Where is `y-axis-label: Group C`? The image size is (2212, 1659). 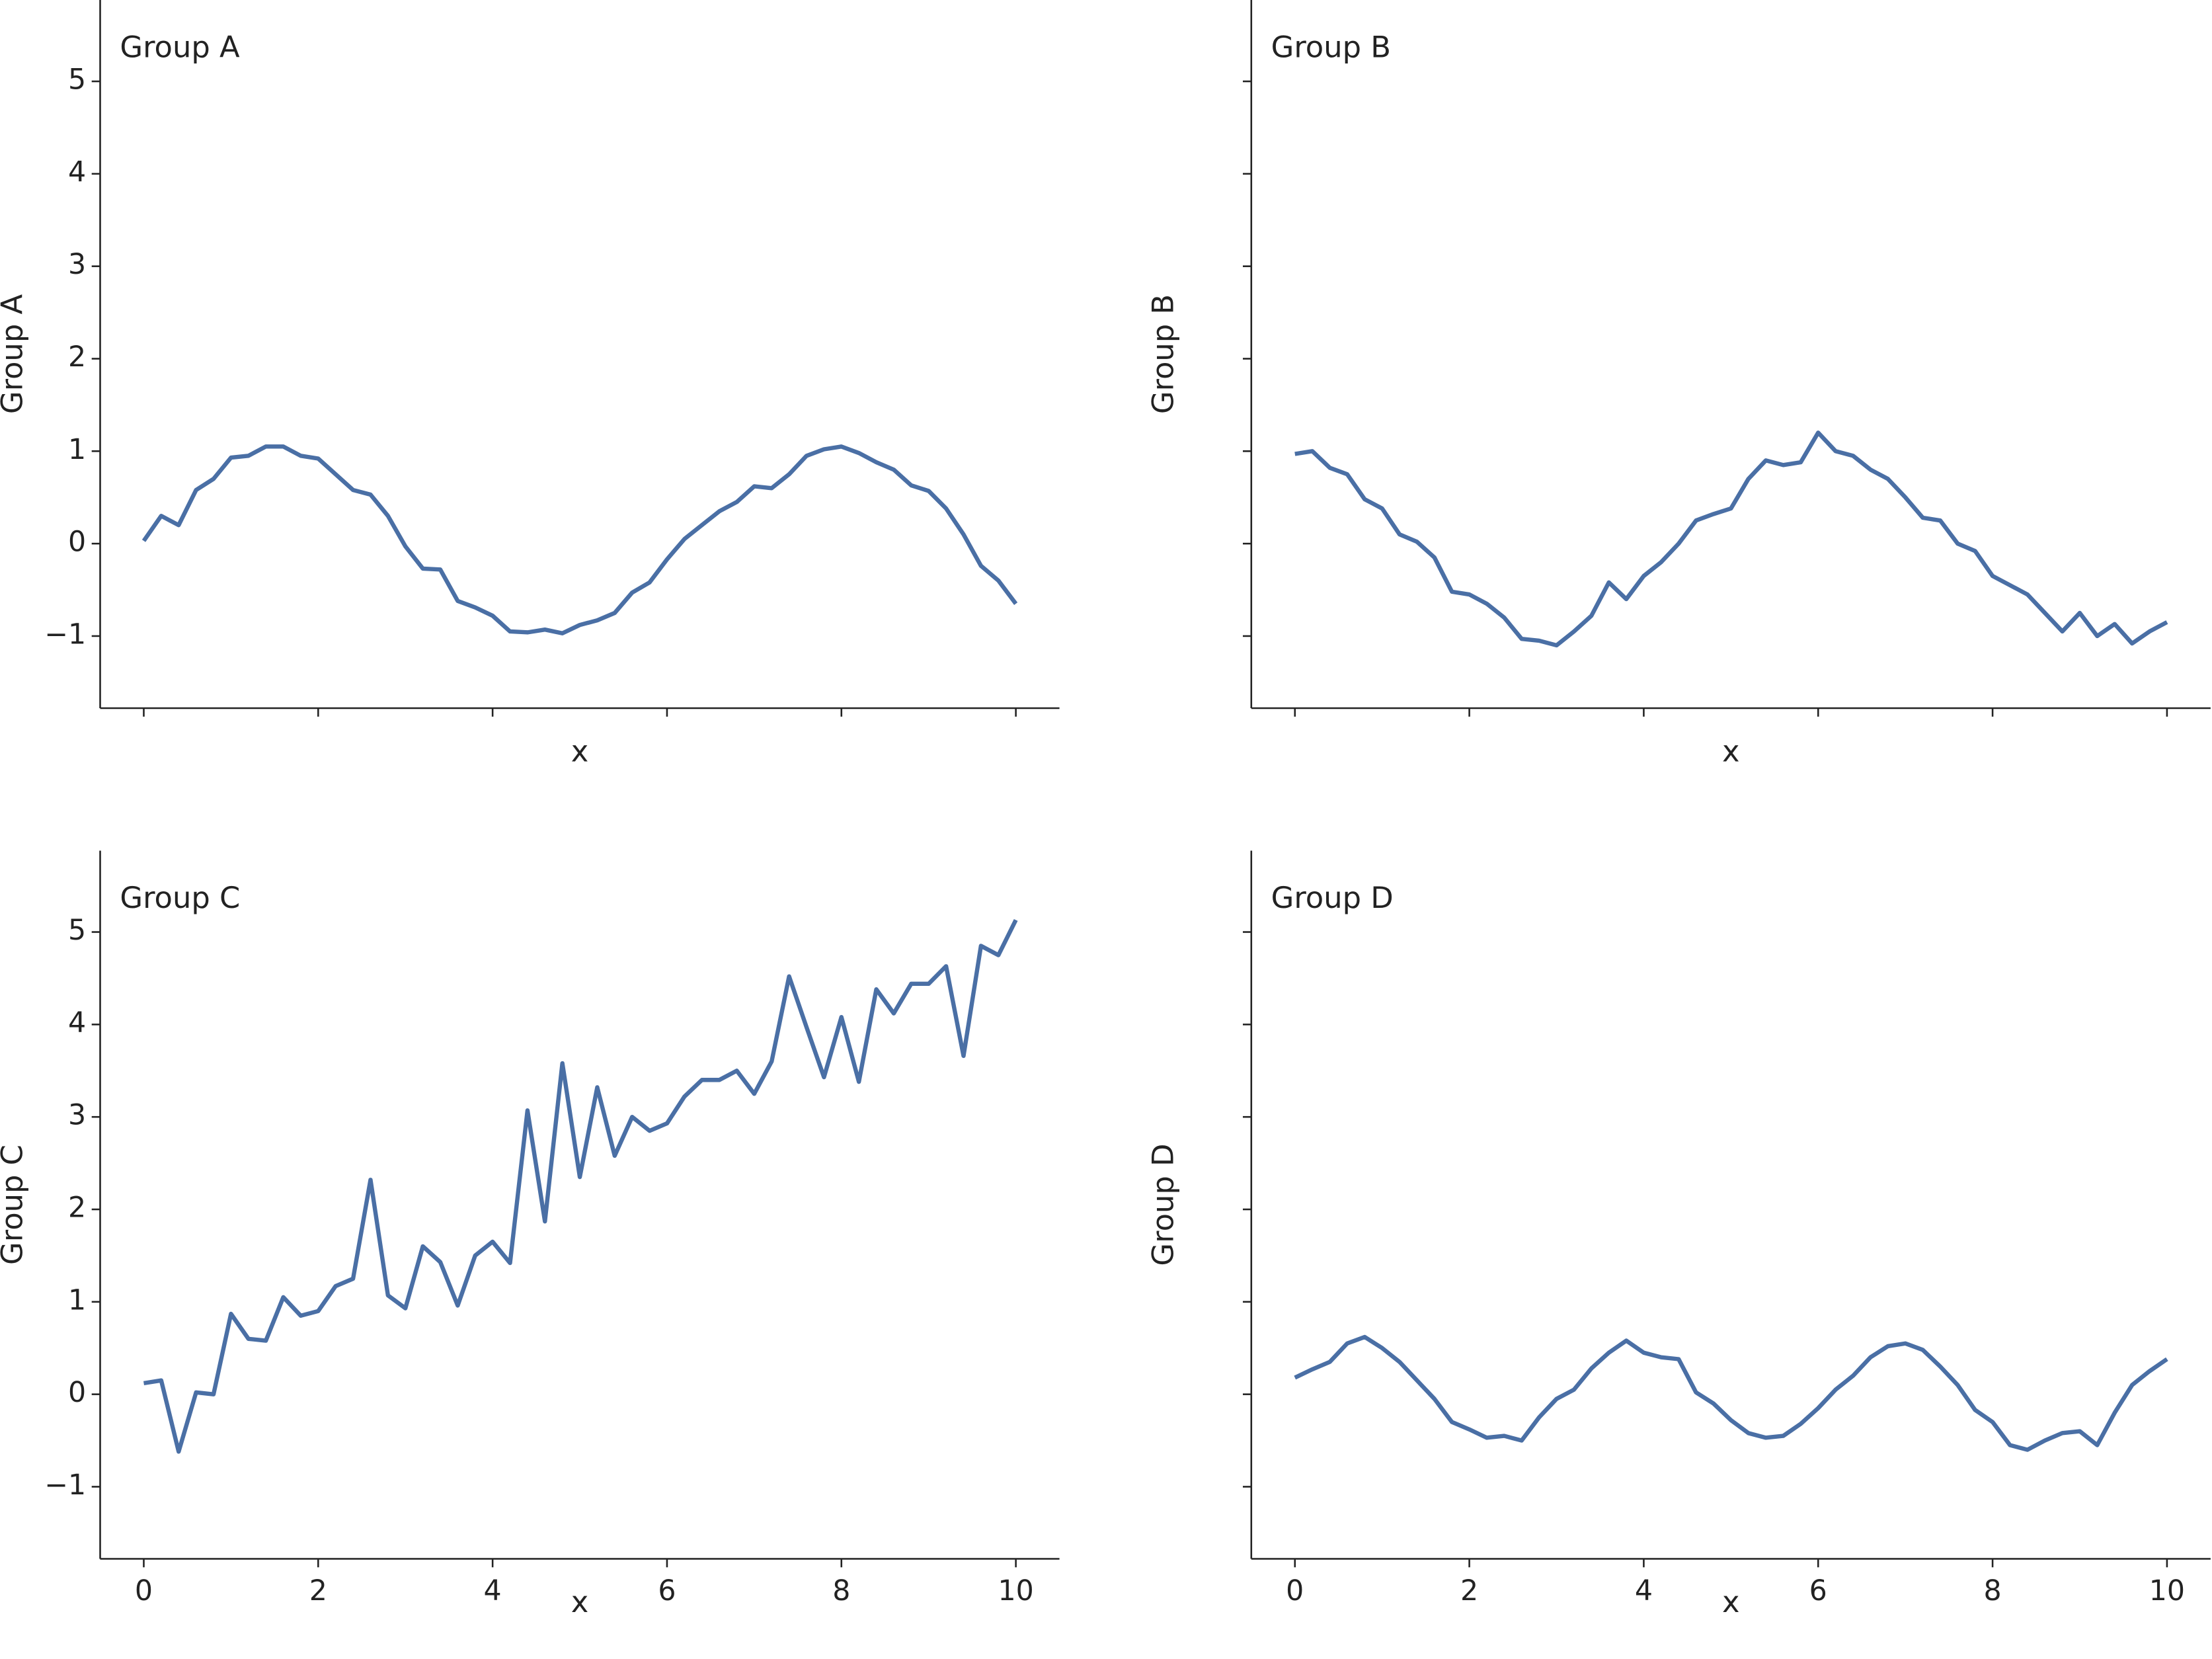
y-axis-label: Group C is located at coordinates (14, 1205).